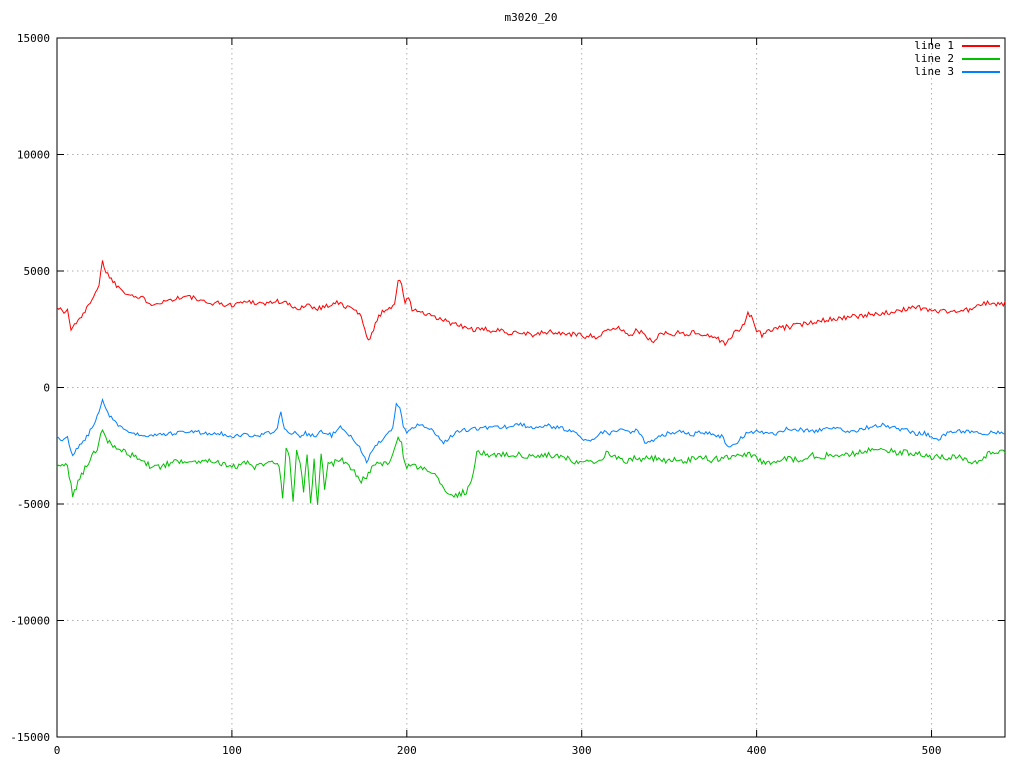  I want to click on legend-label-line-1: line 1, so click(934, 45).